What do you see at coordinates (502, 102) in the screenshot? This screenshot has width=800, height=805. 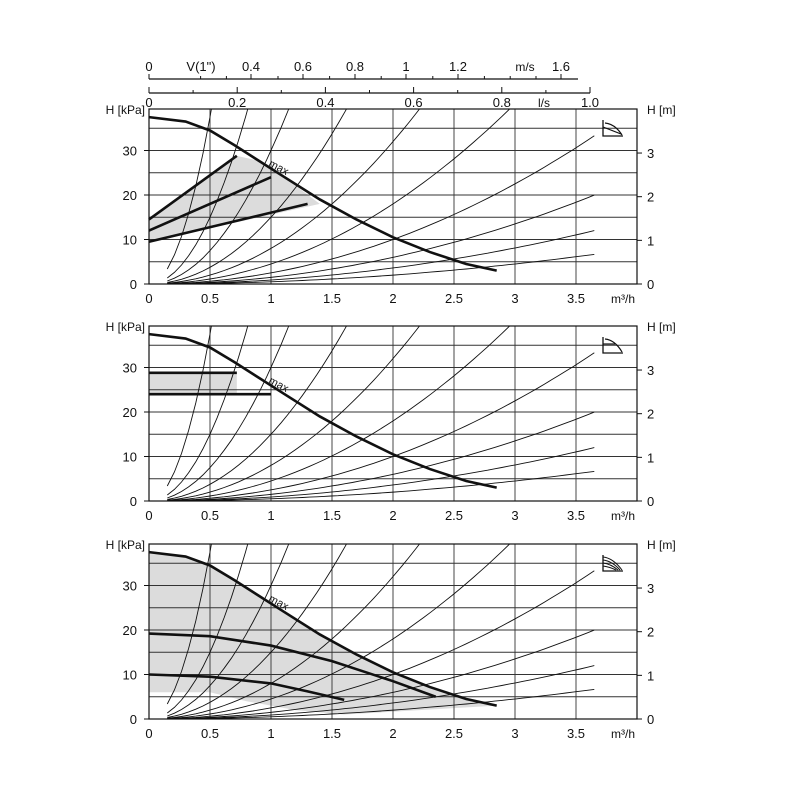 I see `flow-ls-tick-label: 0.8` at bounding box center [502, 102].